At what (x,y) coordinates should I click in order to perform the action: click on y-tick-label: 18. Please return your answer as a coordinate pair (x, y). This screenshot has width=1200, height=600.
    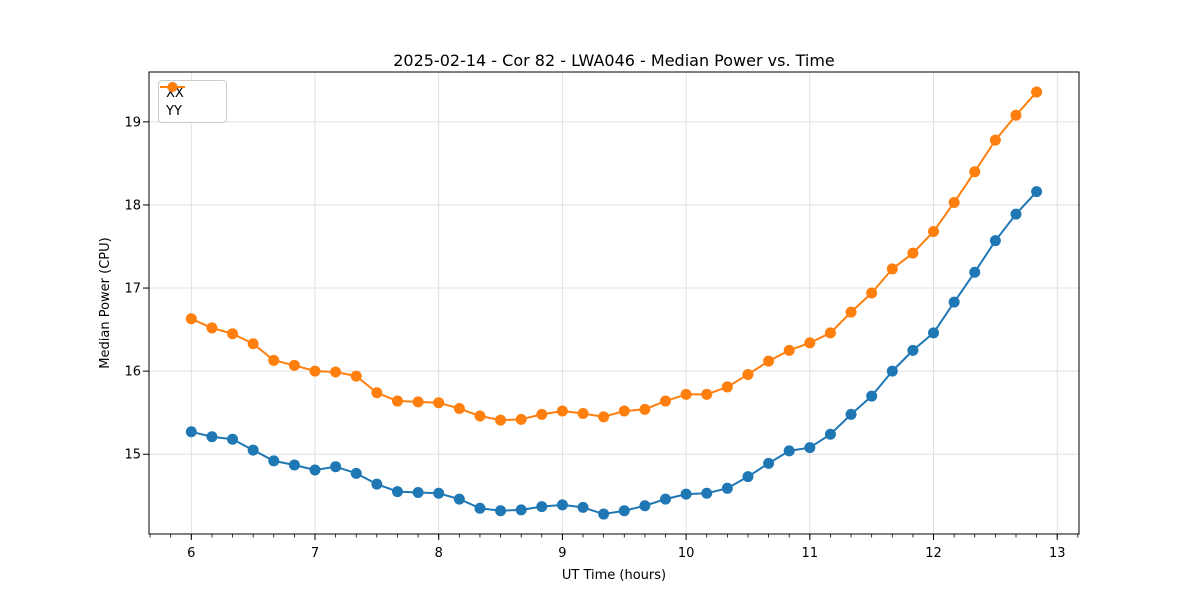
    Looking at the image, I should click on (132, 205).